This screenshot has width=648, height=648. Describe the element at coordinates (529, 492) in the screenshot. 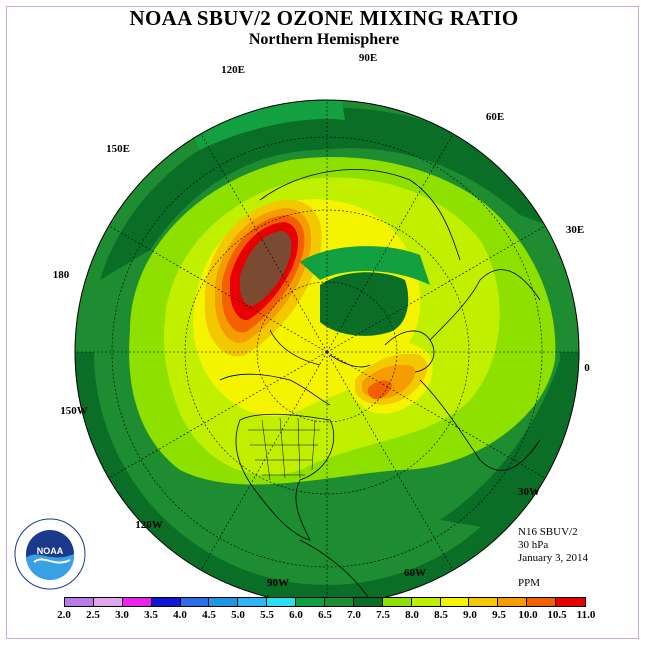

I see `lon-label-30w: 30W` at that location.